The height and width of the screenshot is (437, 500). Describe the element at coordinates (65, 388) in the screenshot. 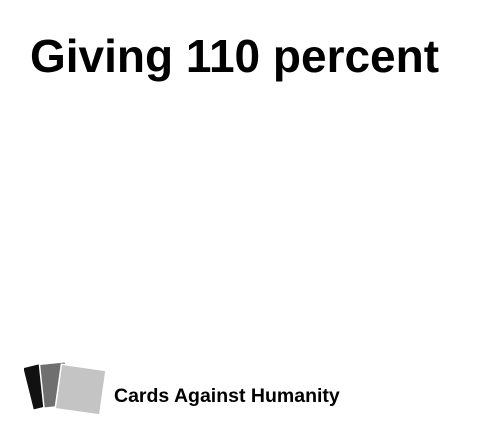

I see `stacked-cards-icon` at that location.